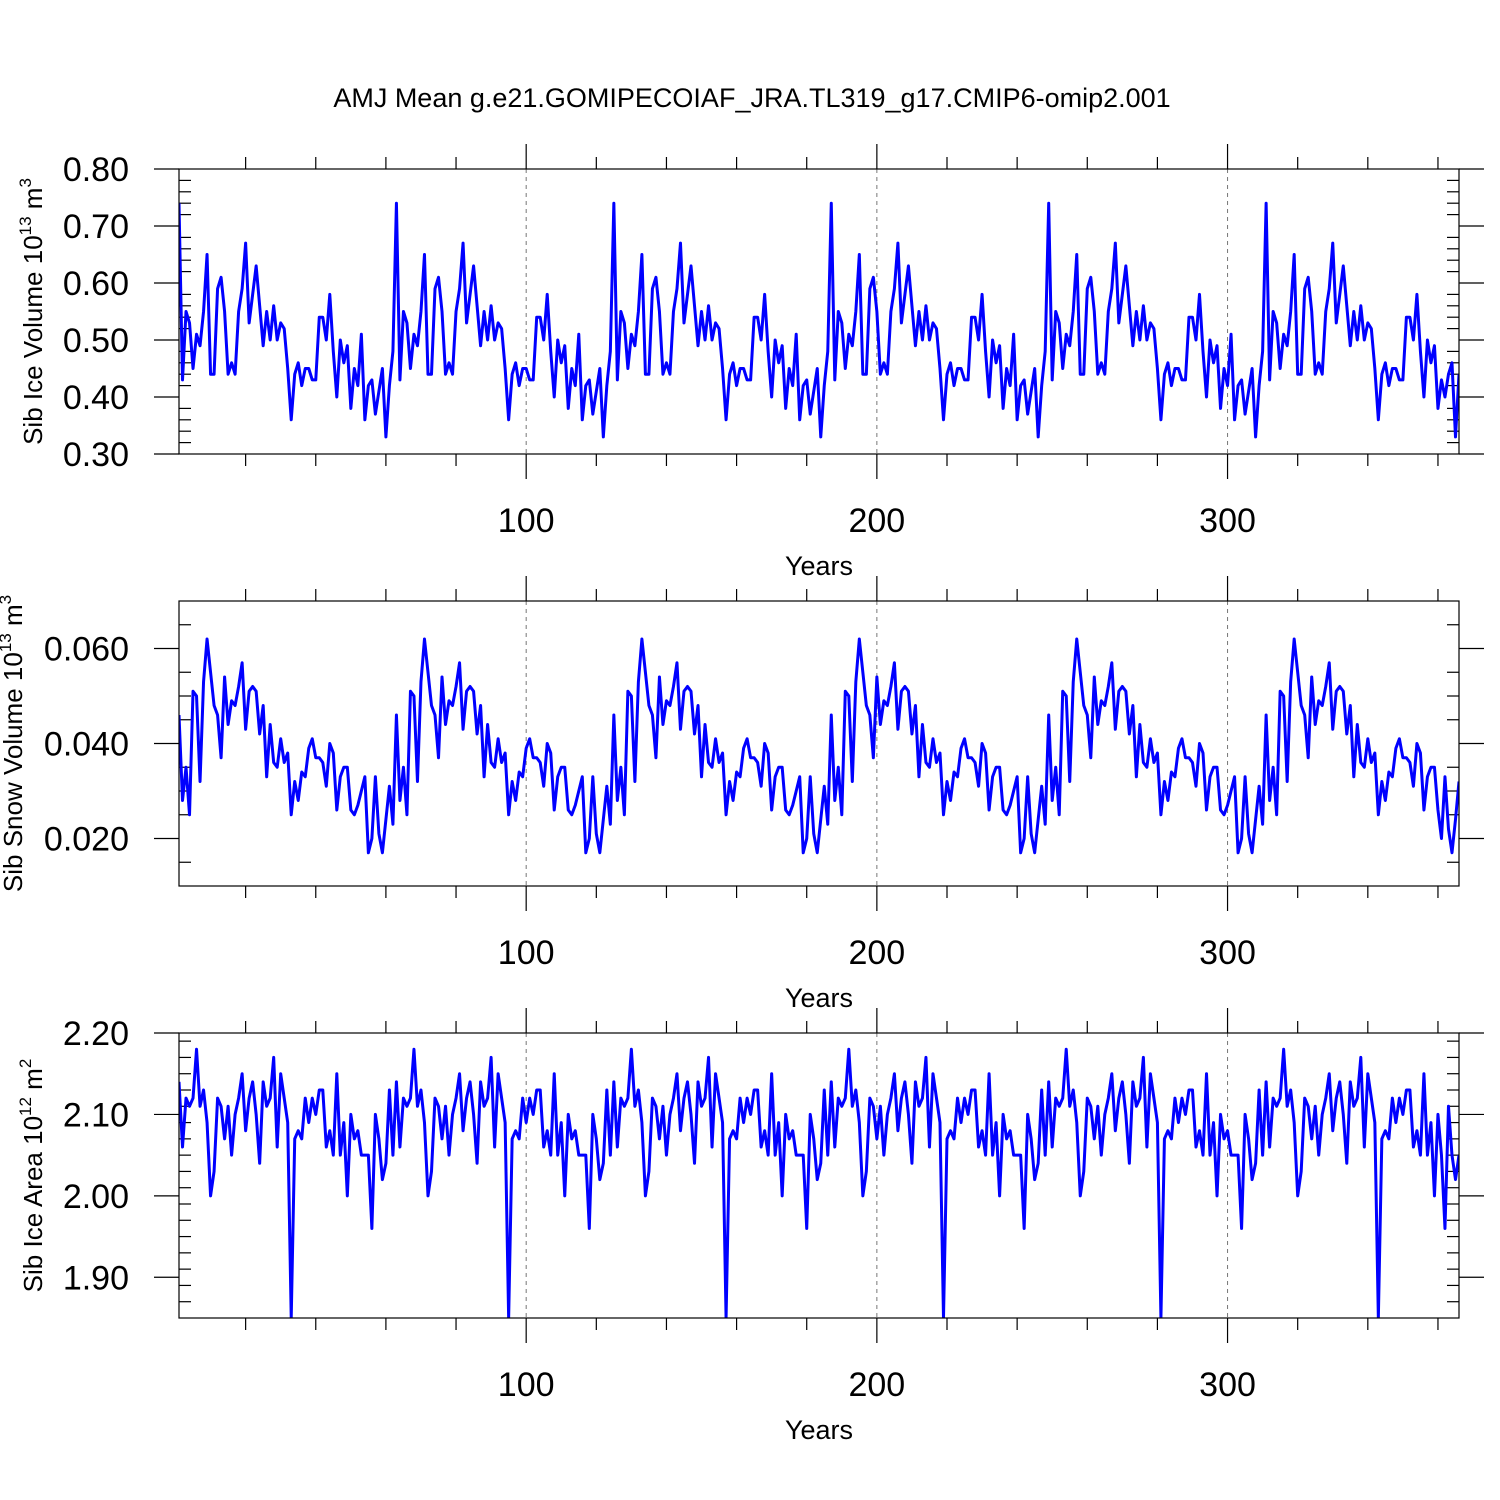 The height and width of the screenshot is (1500, 1500). I want to click on y-tick-label: 0.40, so click(96, 398).